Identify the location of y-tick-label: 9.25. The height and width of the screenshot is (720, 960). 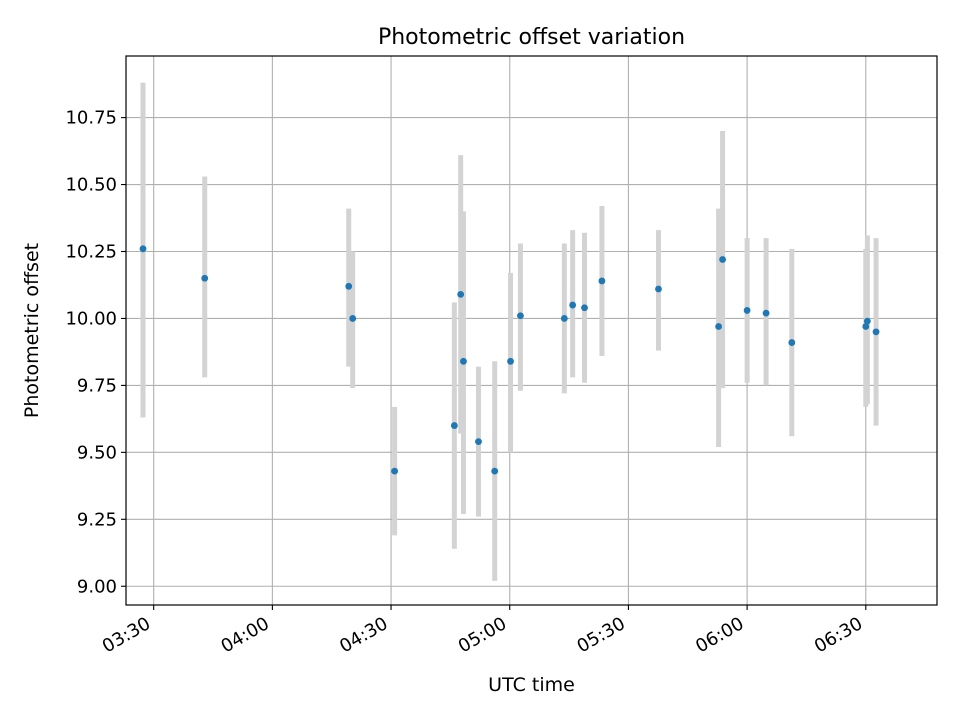
(97, 519).